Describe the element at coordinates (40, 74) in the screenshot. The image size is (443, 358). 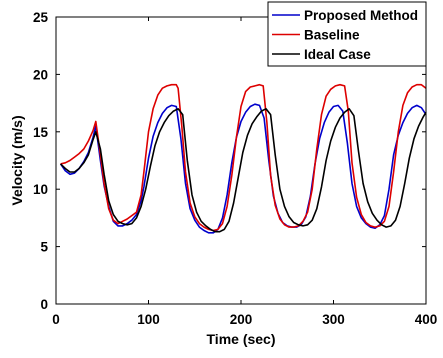
I see `y-tick-label: 20` at that location.